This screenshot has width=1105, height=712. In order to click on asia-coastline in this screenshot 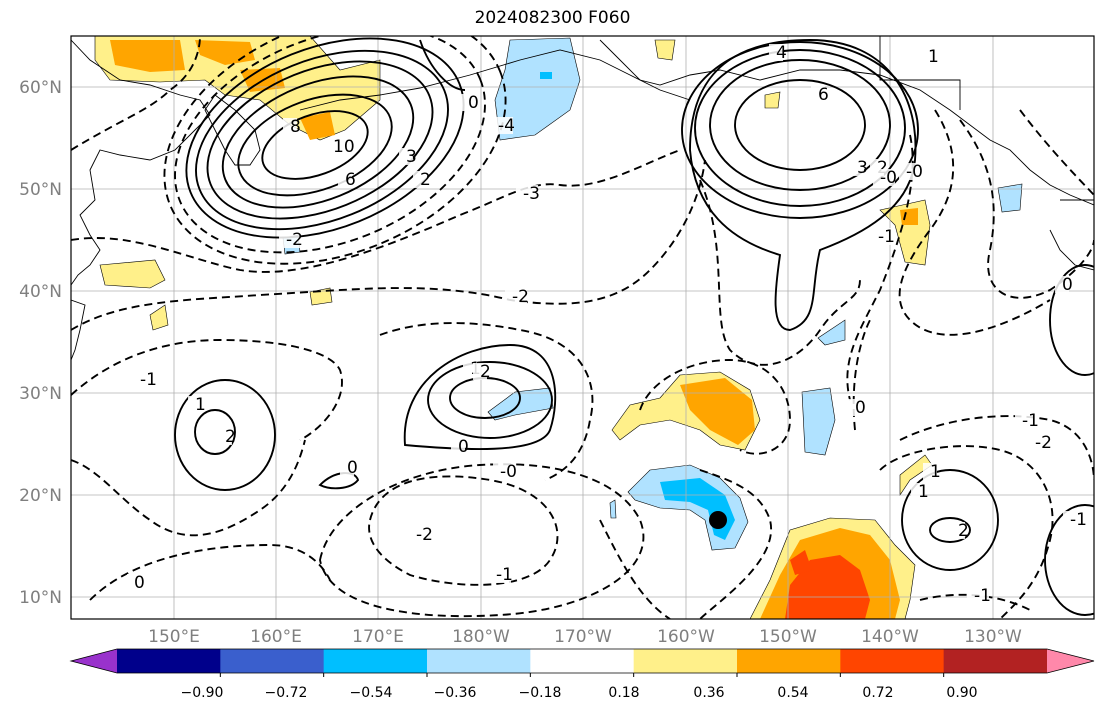, I will do `click(141, 162)`.